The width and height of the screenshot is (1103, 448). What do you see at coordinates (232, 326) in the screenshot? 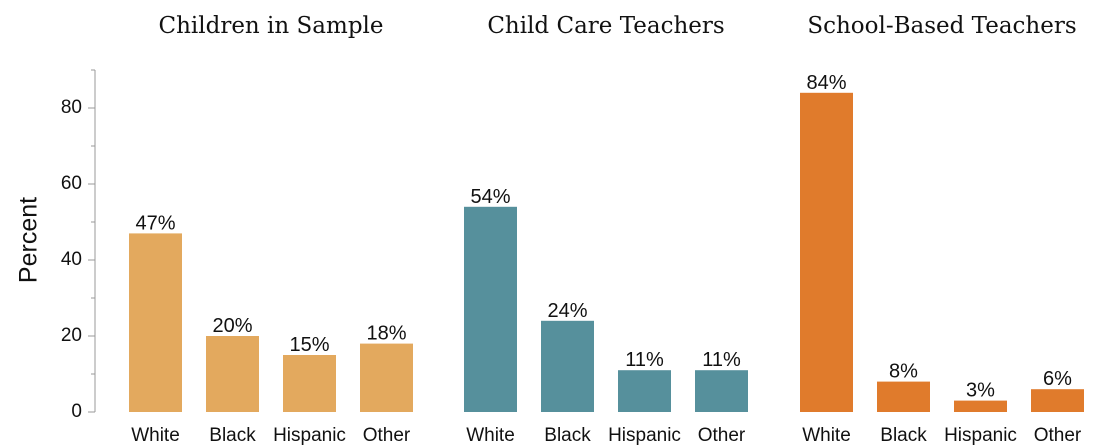
I see `data-label: 20%` at bounding box center [232, 326].